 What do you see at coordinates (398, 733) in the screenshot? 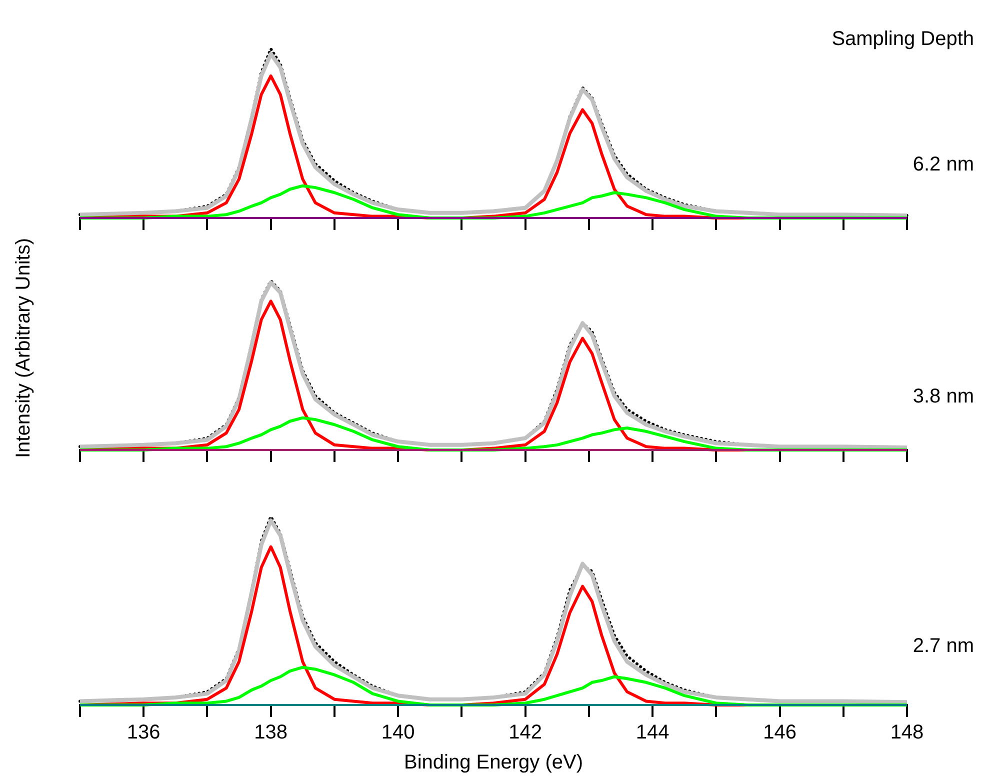
I see `x-tick-label: 140` at bounding box center [398, 733].